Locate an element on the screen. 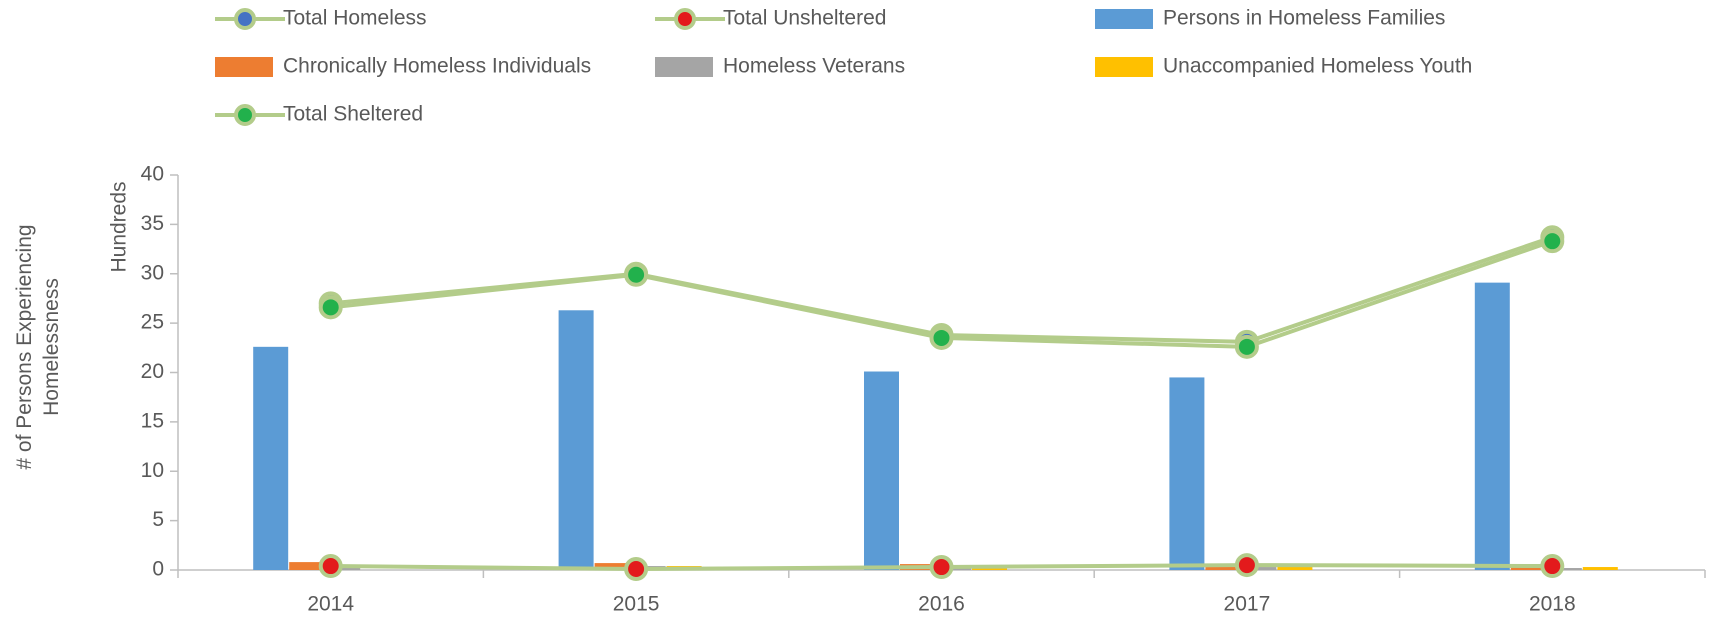 This screenshot has width=1712, height=619. y-tick-label: 15 is located at coordinates (152, 420).